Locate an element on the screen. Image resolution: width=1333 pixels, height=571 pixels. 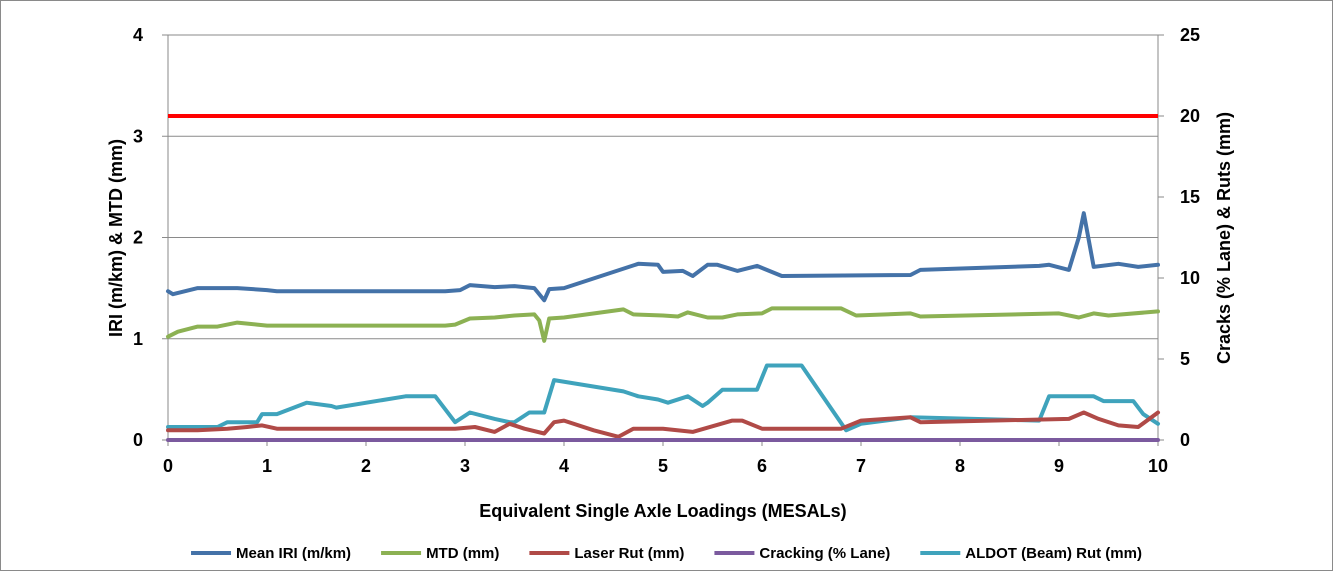
x-tick-label: 2 is located at coordinates (366, 466).